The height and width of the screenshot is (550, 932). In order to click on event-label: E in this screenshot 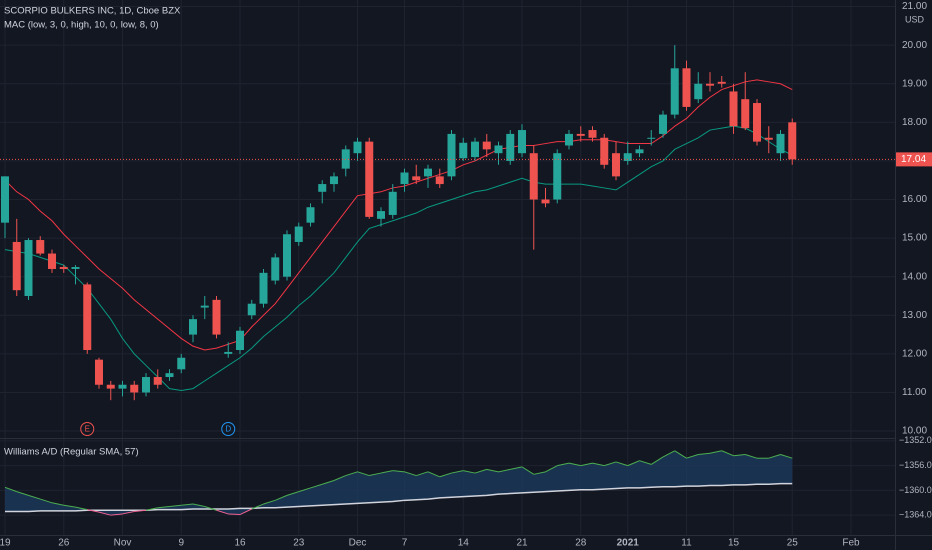, I will do `click(87, 429)`.